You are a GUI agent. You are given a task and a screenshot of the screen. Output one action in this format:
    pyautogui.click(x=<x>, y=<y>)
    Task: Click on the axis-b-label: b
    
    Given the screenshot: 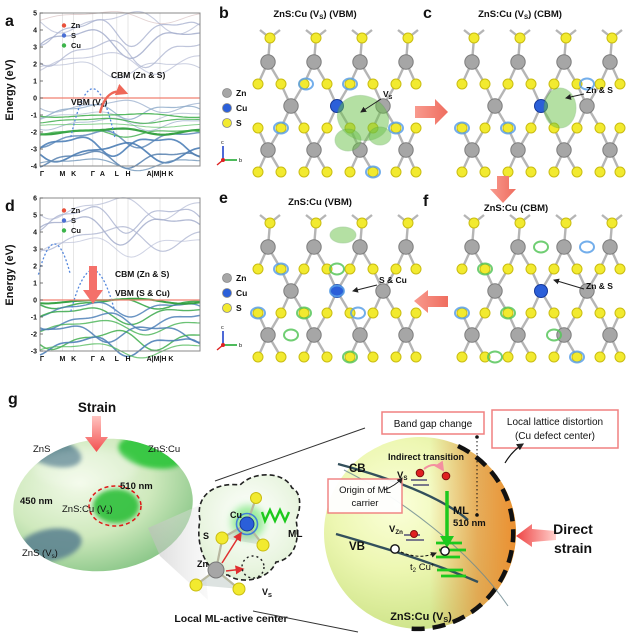 What is the action you would take?
    pyautogui.click(x=240, y=161)
    